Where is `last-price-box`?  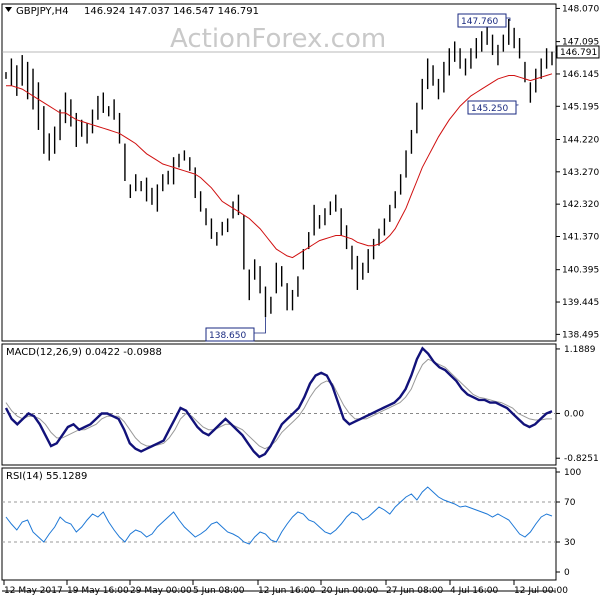
last-price-box is located at coordinates (578, 52).